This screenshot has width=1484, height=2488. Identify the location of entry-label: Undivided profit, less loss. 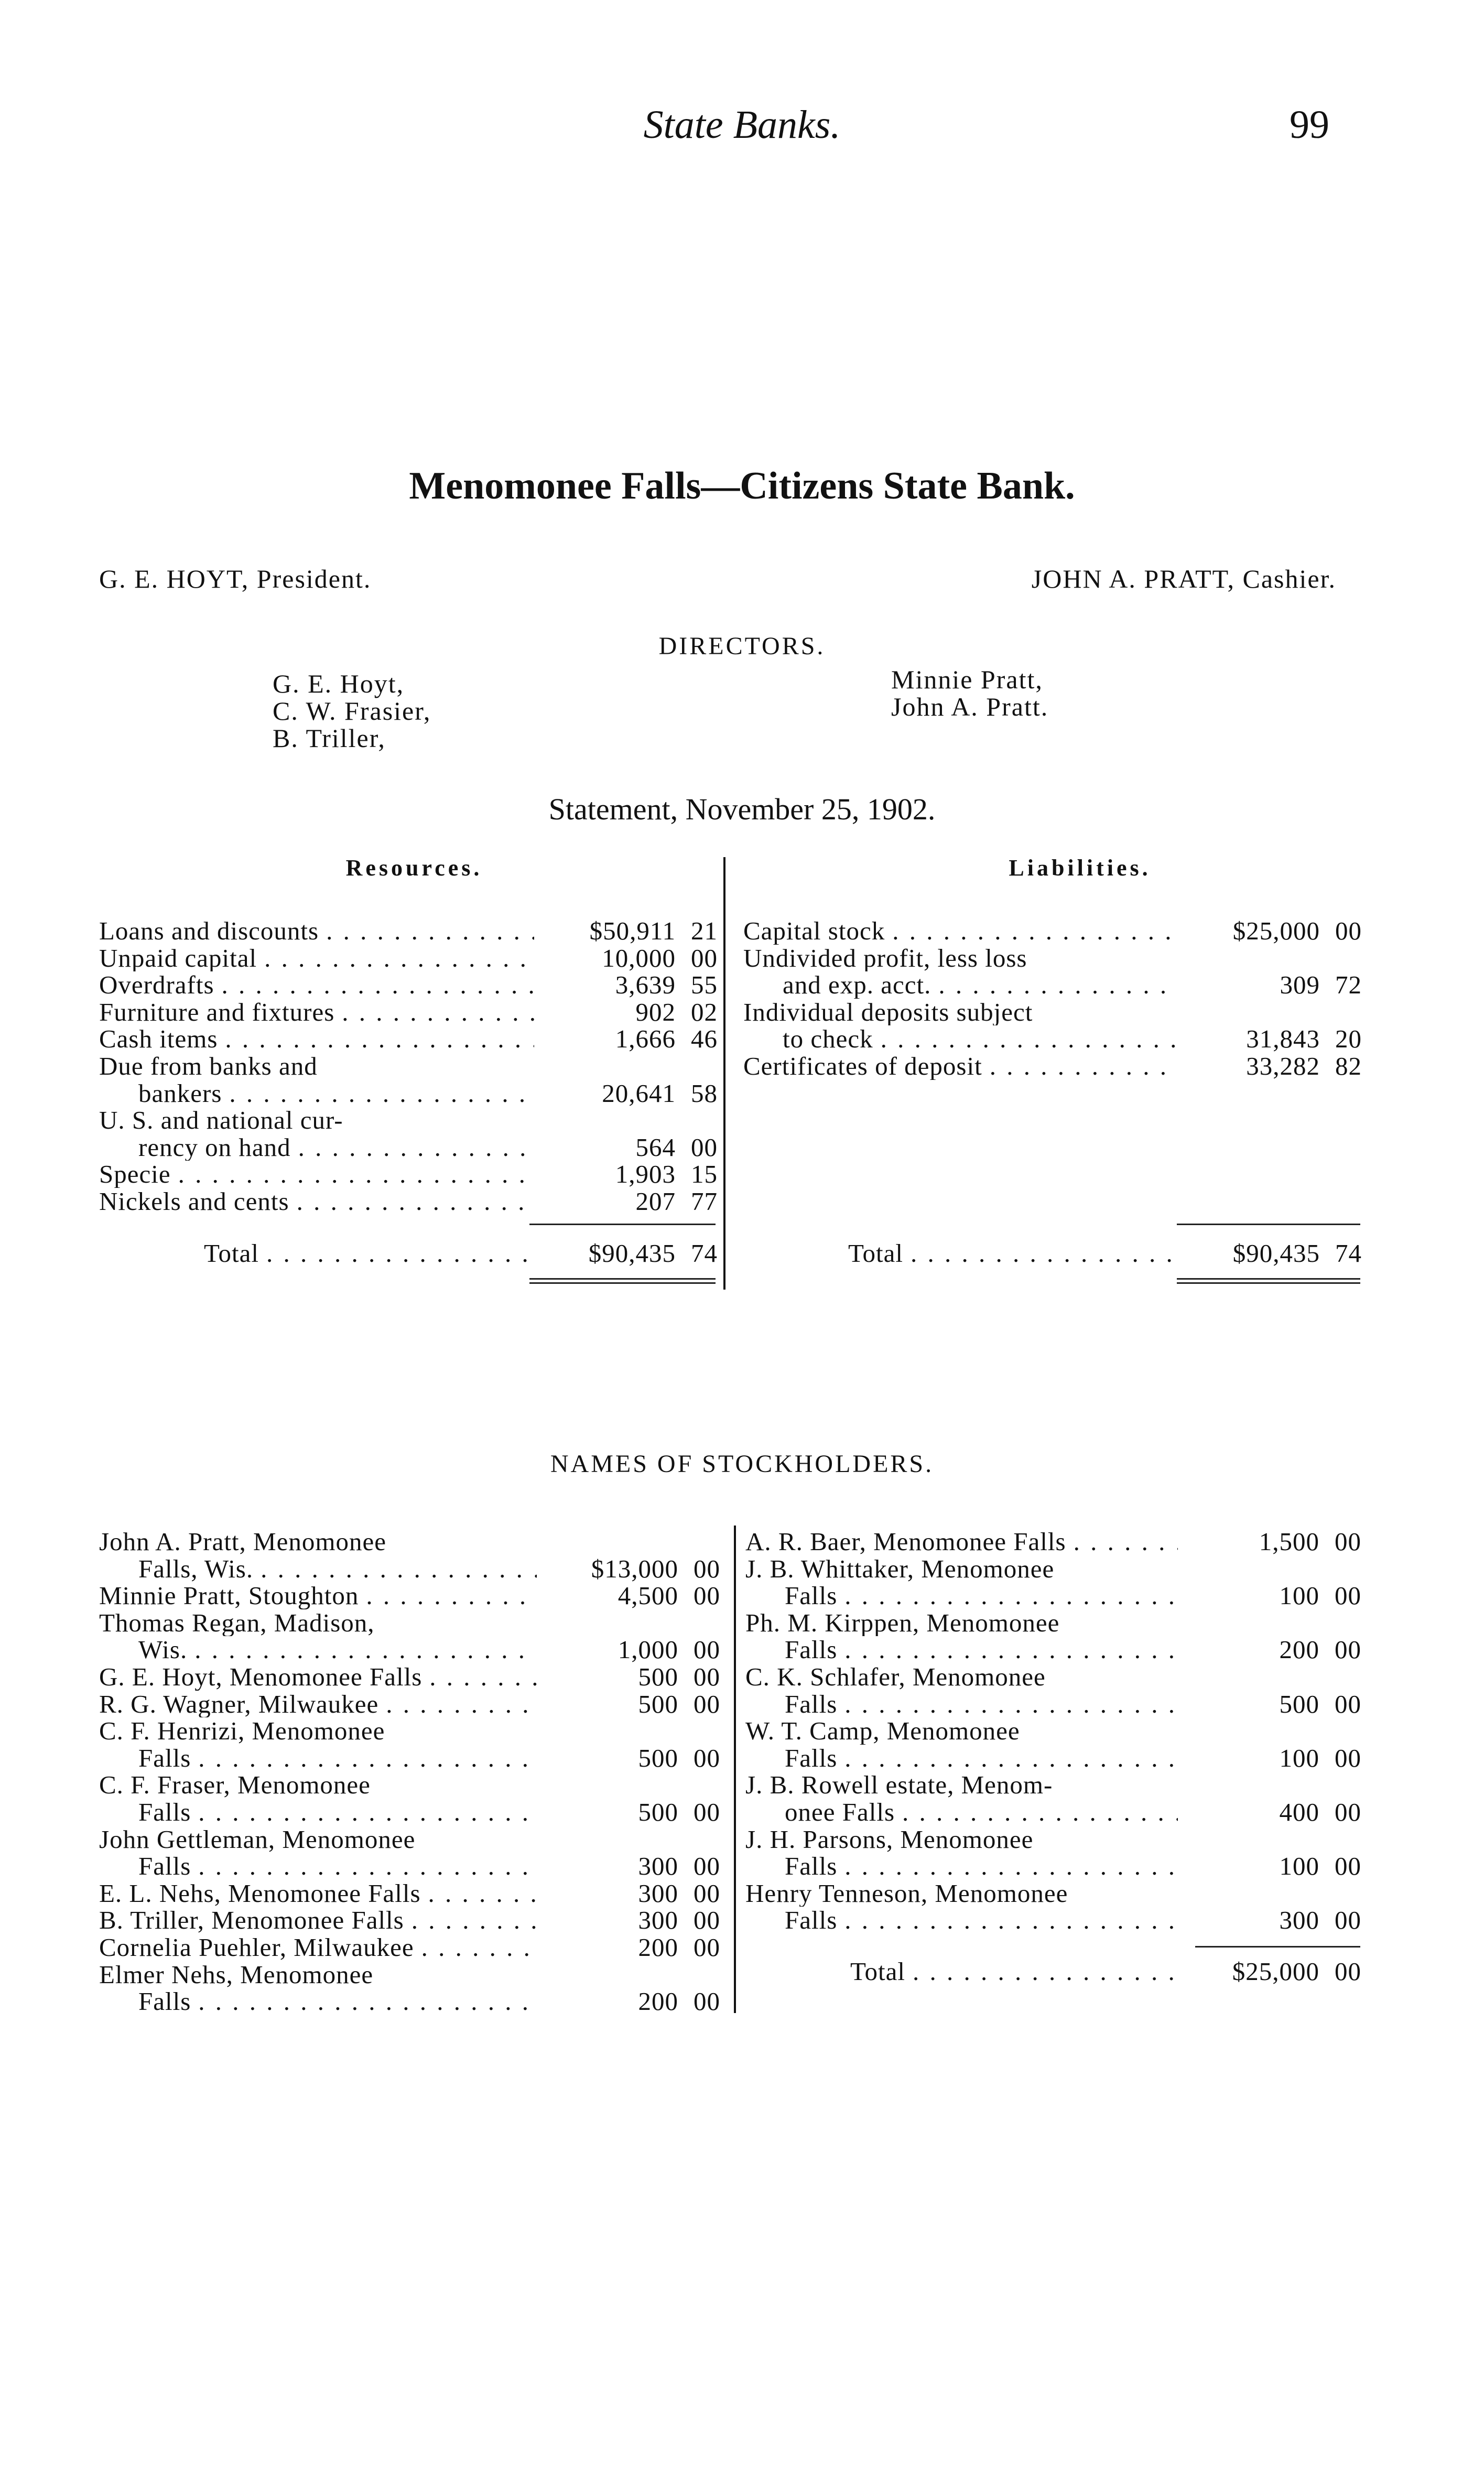
(885, 958).